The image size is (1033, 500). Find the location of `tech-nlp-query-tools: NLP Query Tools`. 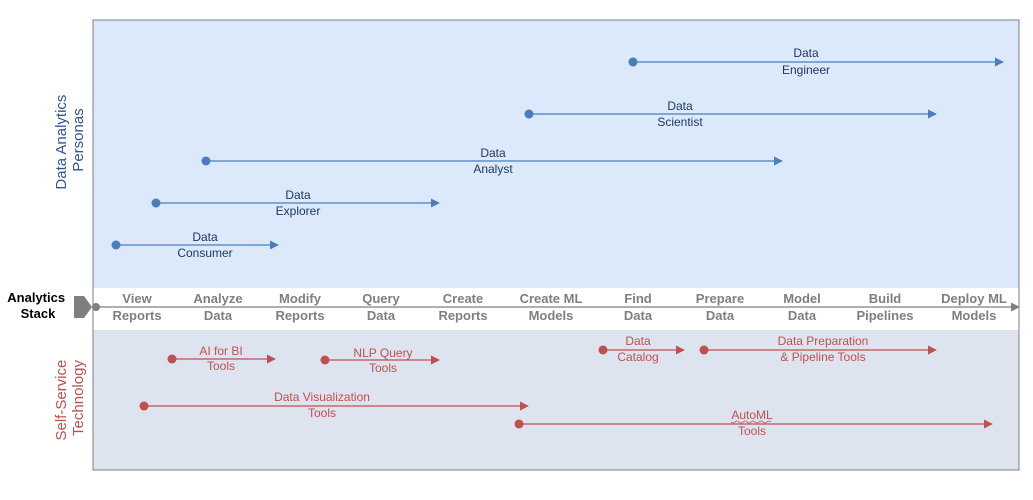

tech-nlp-query-tools: NLP Query Tools is located at coordinates (380, 360).